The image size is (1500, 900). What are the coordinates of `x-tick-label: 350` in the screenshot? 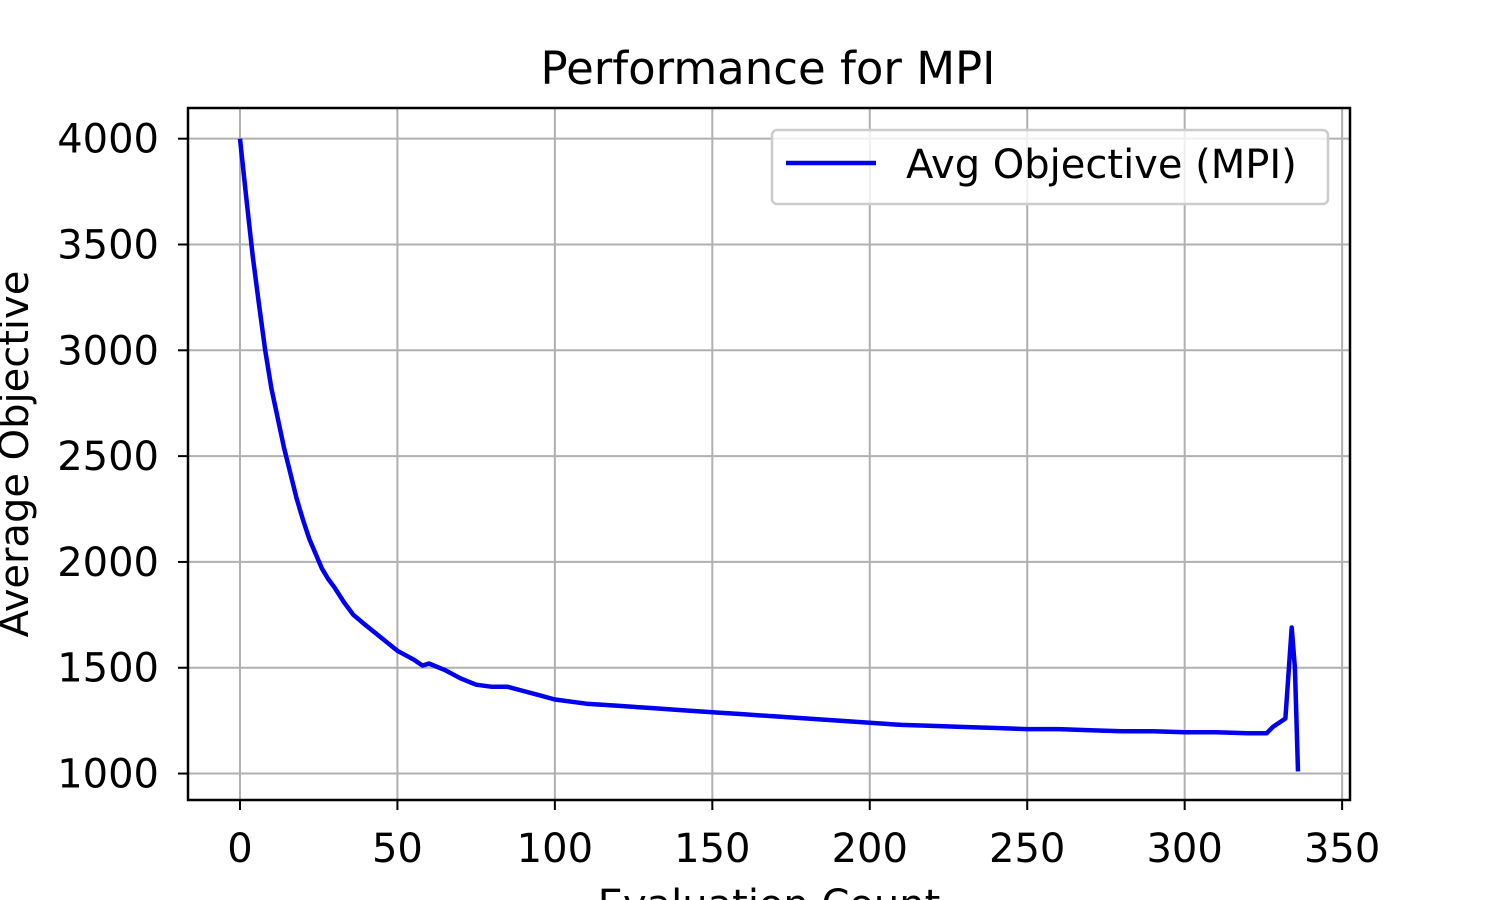 It's located at (1342, 849).